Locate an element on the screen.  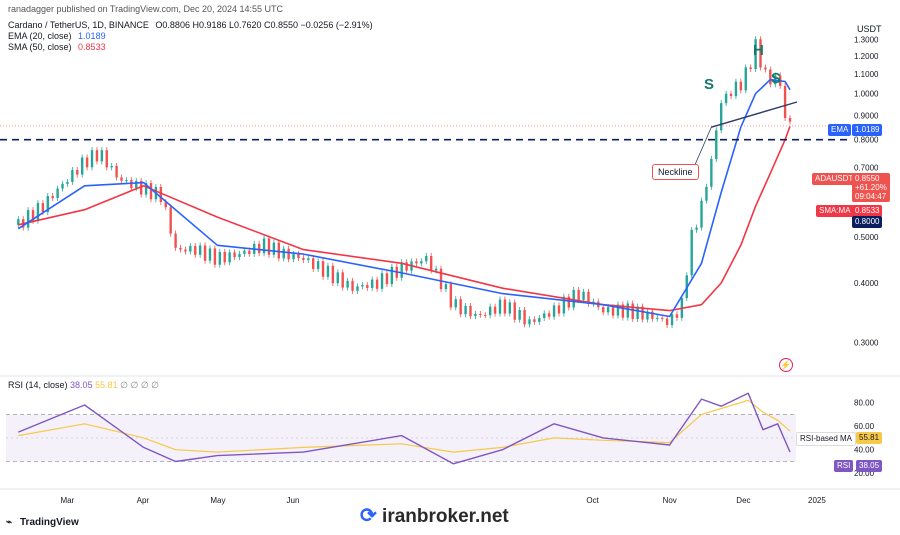
time-tick-label: Mar is located at coordinates (67, 500).